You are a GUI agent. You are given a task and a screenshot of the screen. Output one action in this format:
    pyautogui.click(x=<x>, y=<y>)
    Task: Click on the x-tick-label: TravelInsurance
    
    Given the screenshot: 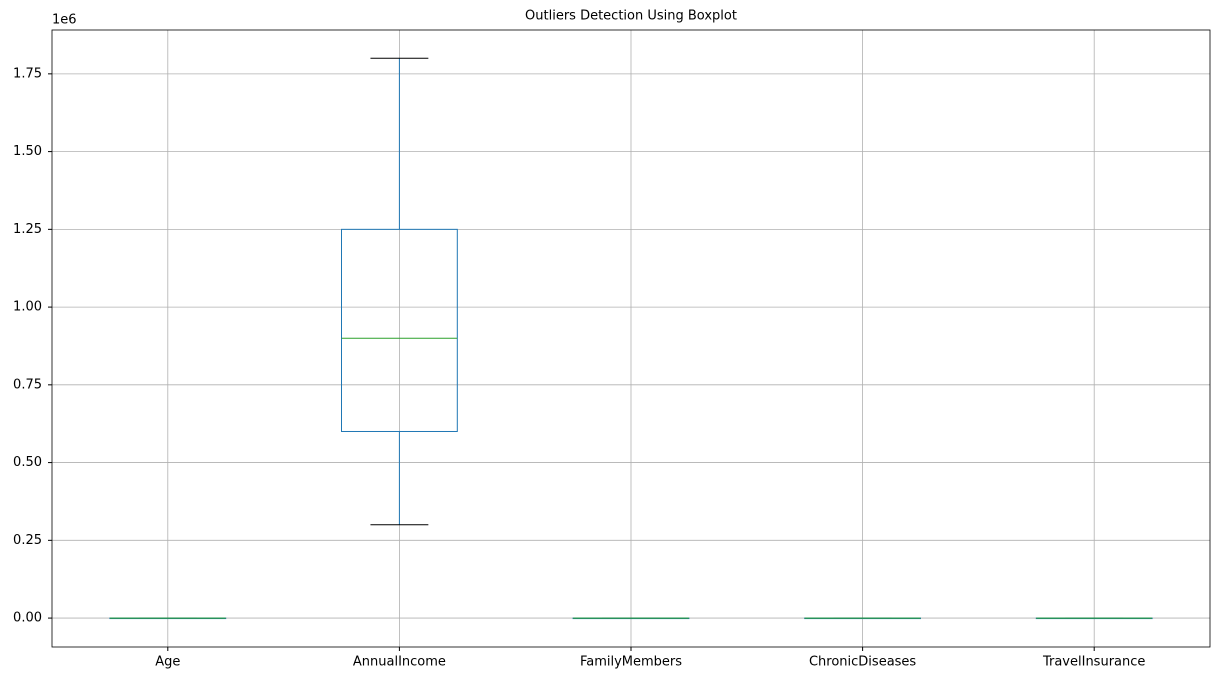 What is the action you would take?
    pyautogui.click(x=1093, y=662)
    